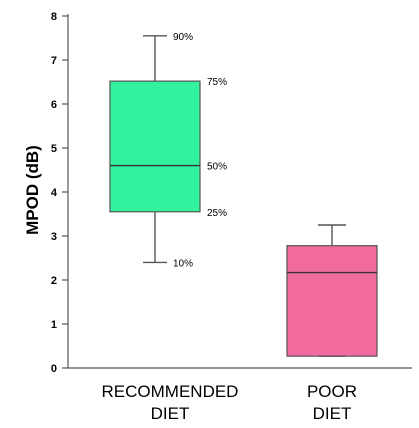 The width and height of the screenshot is (419, 428). Describe the element at coordinates (183, 263) in the screenshot. I see `percentile-label-10: 10%` at that location.